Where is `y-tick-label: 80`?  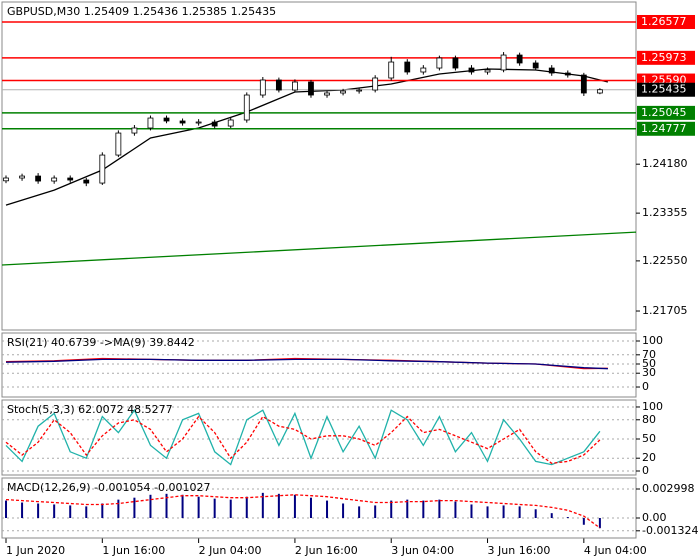
y-tick-label: 80 is located at coordinates (649, 419).